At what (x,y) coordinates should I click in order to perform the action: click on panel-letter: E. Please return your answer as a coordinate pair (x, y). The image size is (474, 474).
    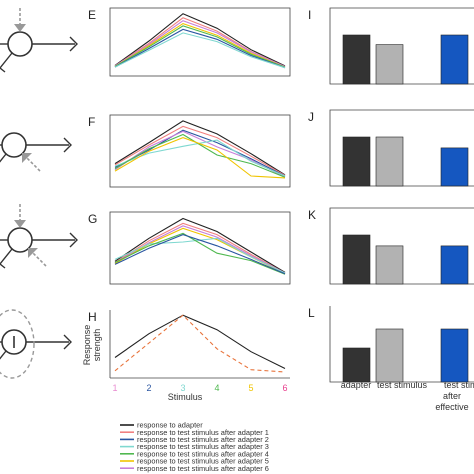
    Looking at the image, I should click on (92, 15).